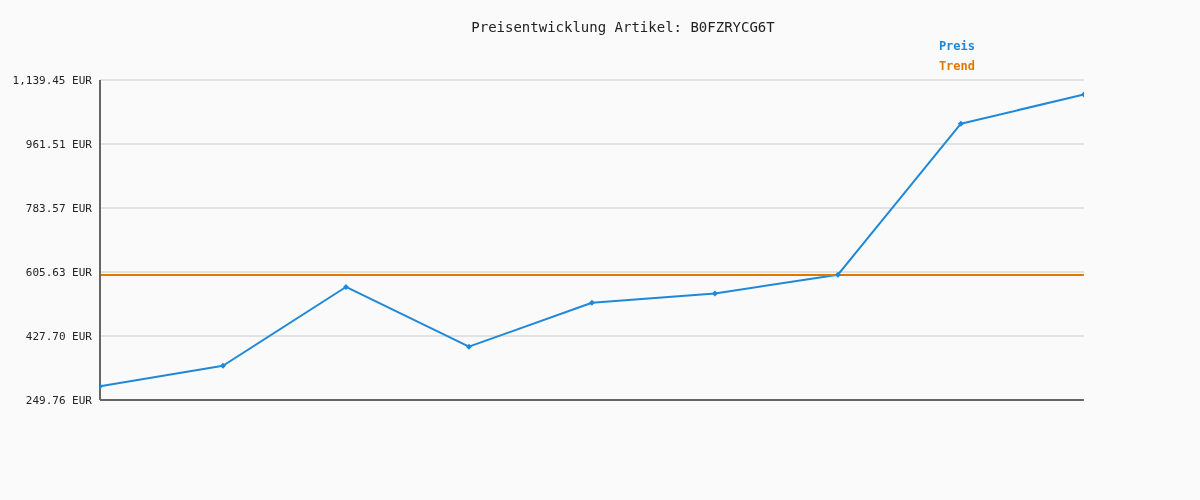 The image size is (1200, 500). I want to click on y-tick-label: 783.57 EUR, so click(59, 208).